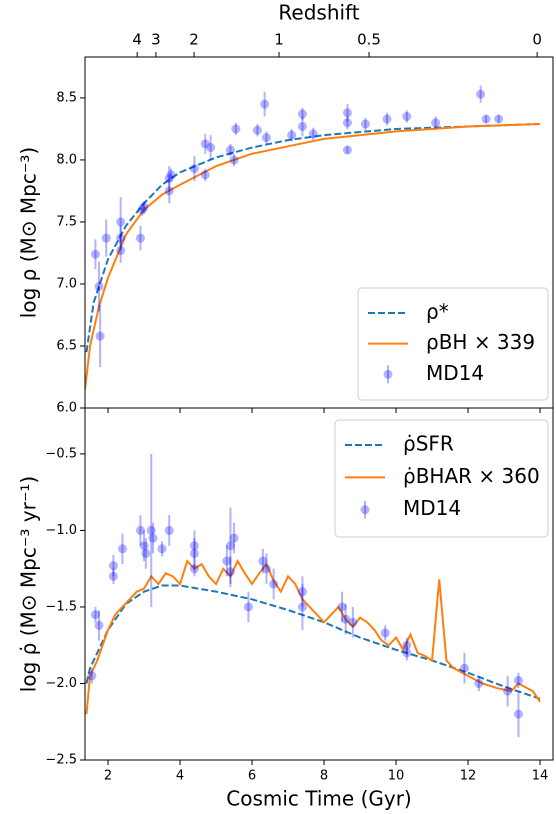 This screenshot has width=556, height=814. Describe the element at coordinates (468, 776) in the screenshot. I see `x-tick-label: 12` at that location.